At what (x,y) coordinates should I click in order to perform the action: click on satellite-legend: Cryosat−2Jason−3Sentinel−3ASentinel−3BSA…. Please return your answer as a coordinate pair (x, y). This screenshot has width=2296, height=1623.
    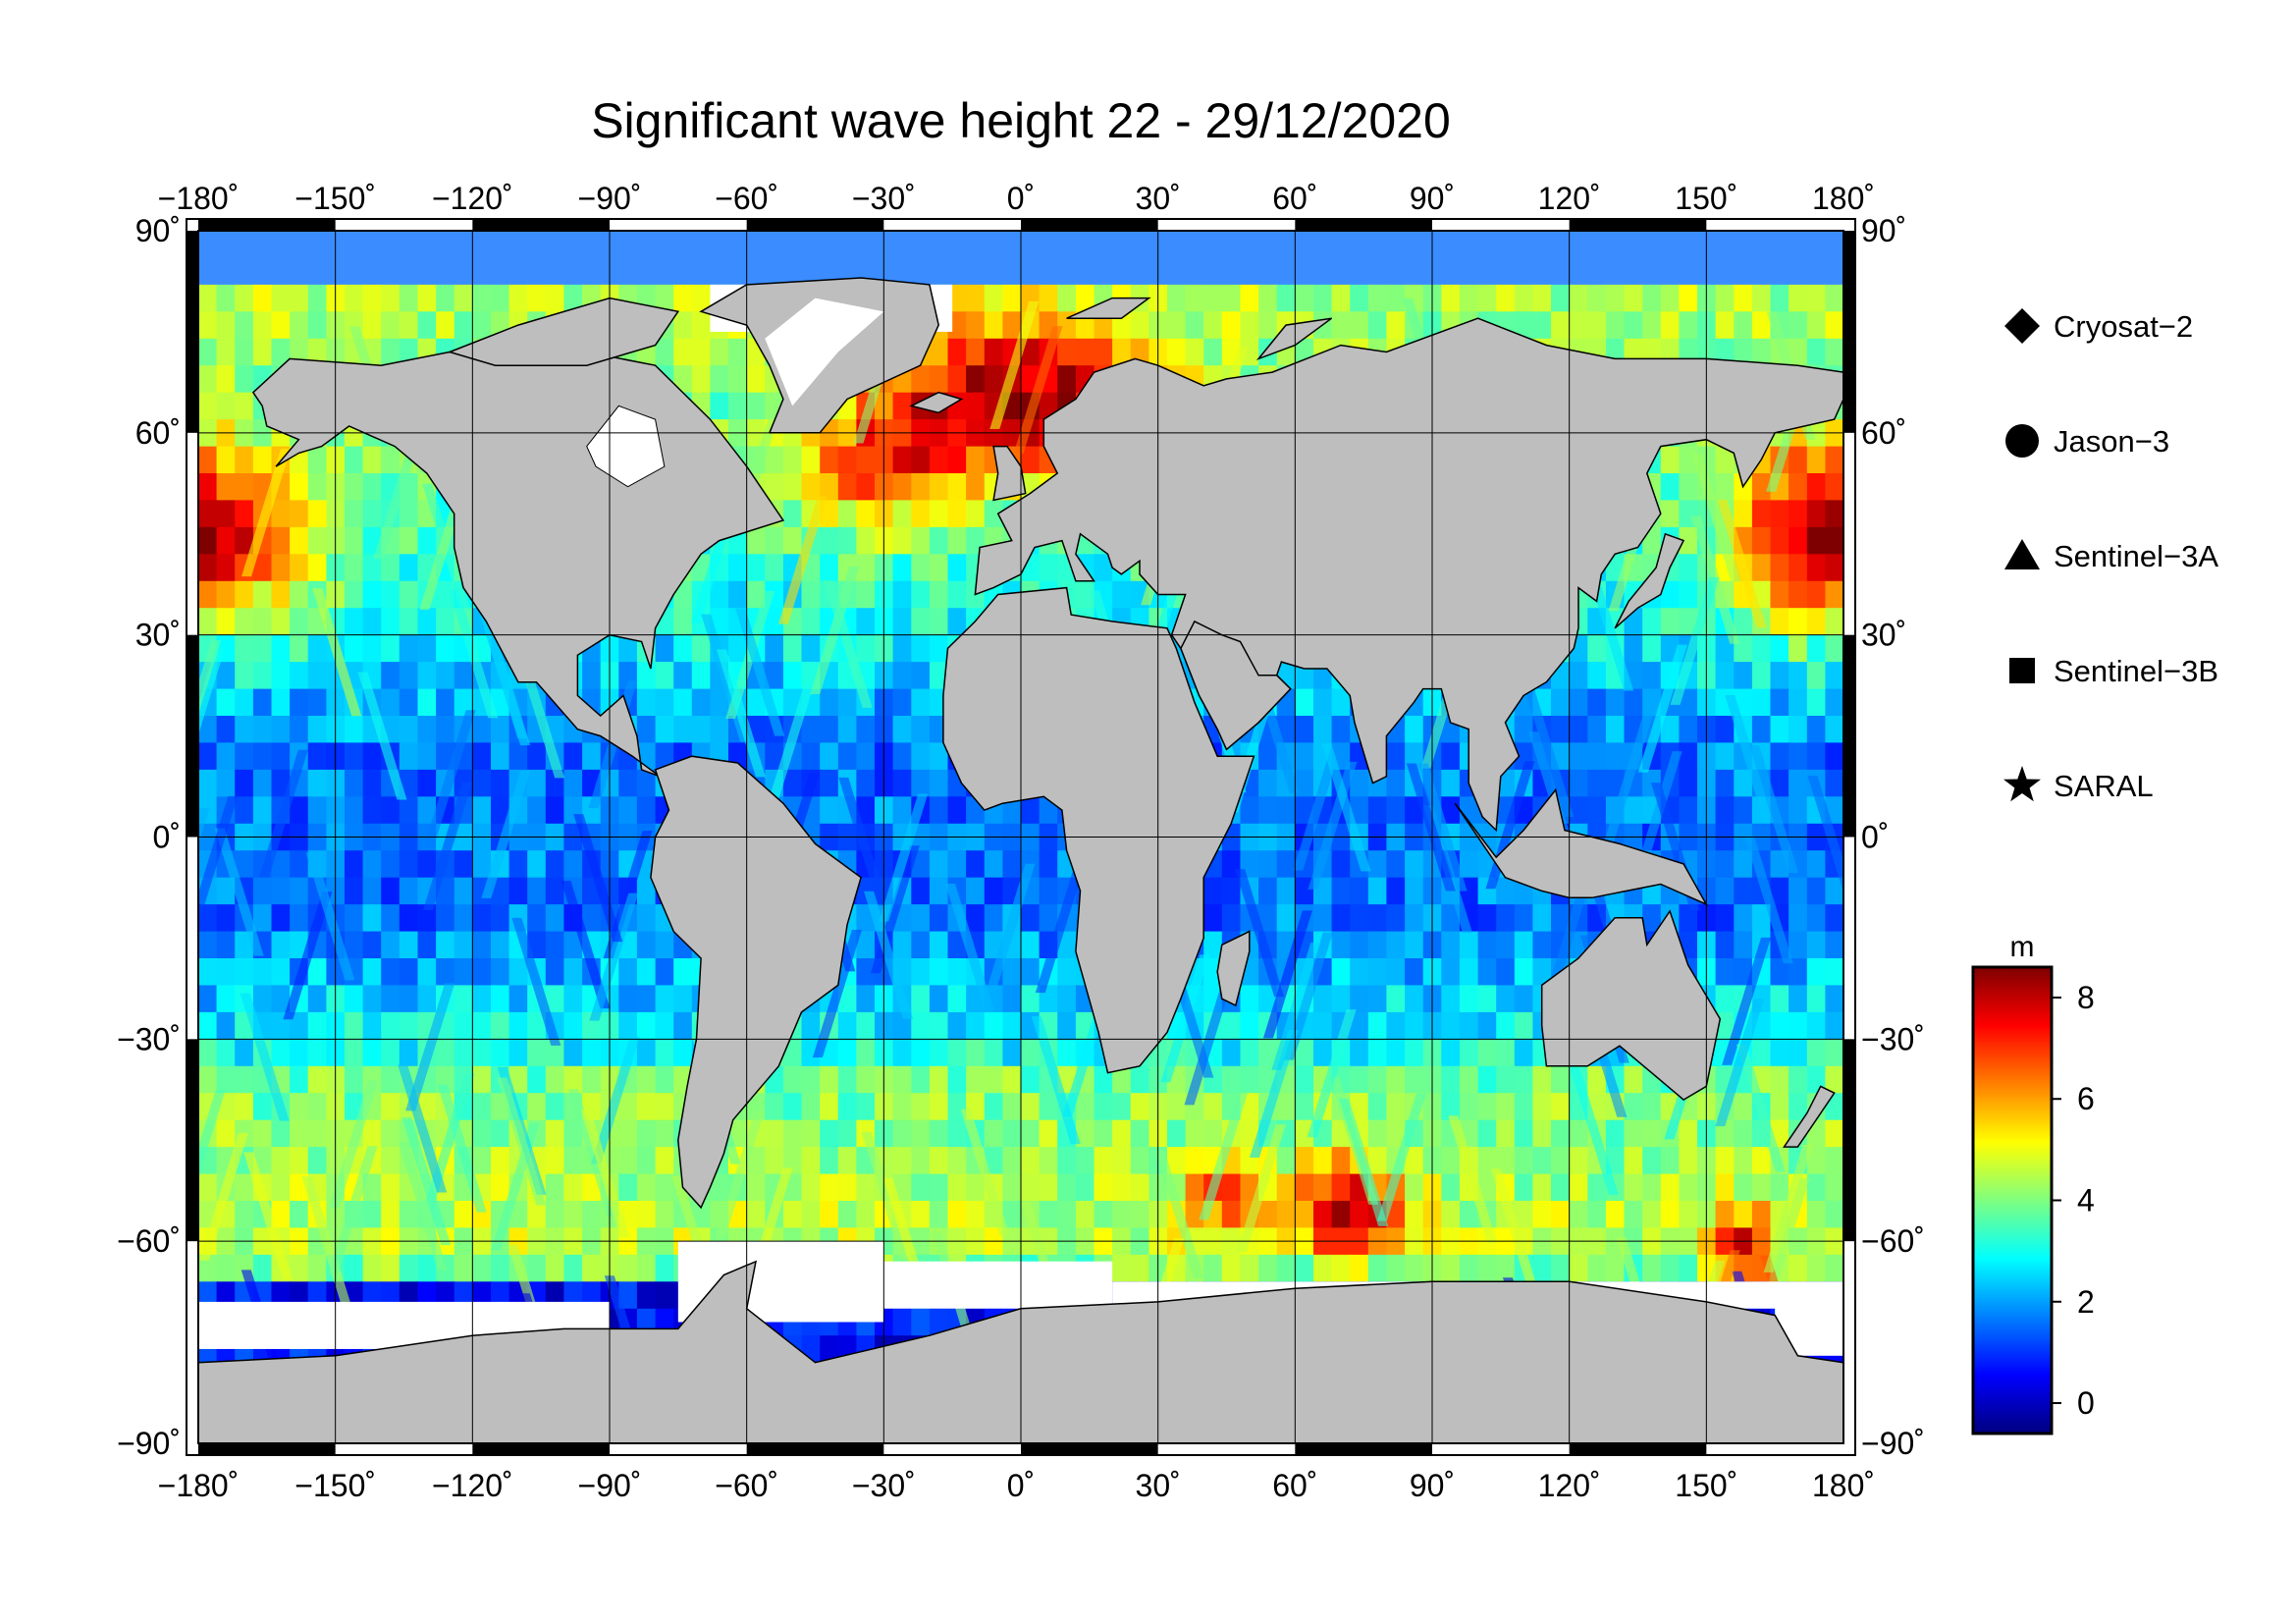
    Looking at the image, I should click on (2110, 556).